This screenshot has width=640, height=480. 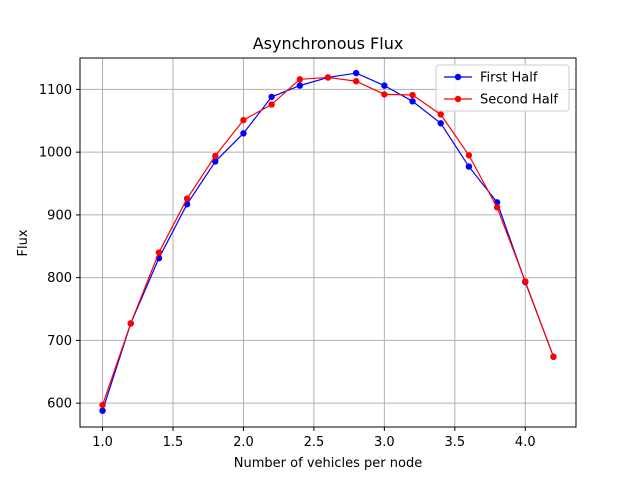 I want to click on x-tick-label: 2.0, so click(x=243, y=442).